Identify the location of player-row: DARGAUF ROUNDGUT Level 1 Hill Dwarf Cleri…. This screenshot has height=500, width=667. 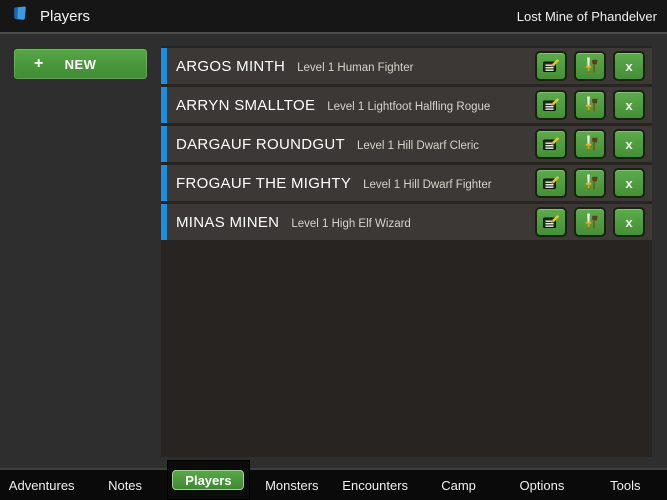
(406, 144).